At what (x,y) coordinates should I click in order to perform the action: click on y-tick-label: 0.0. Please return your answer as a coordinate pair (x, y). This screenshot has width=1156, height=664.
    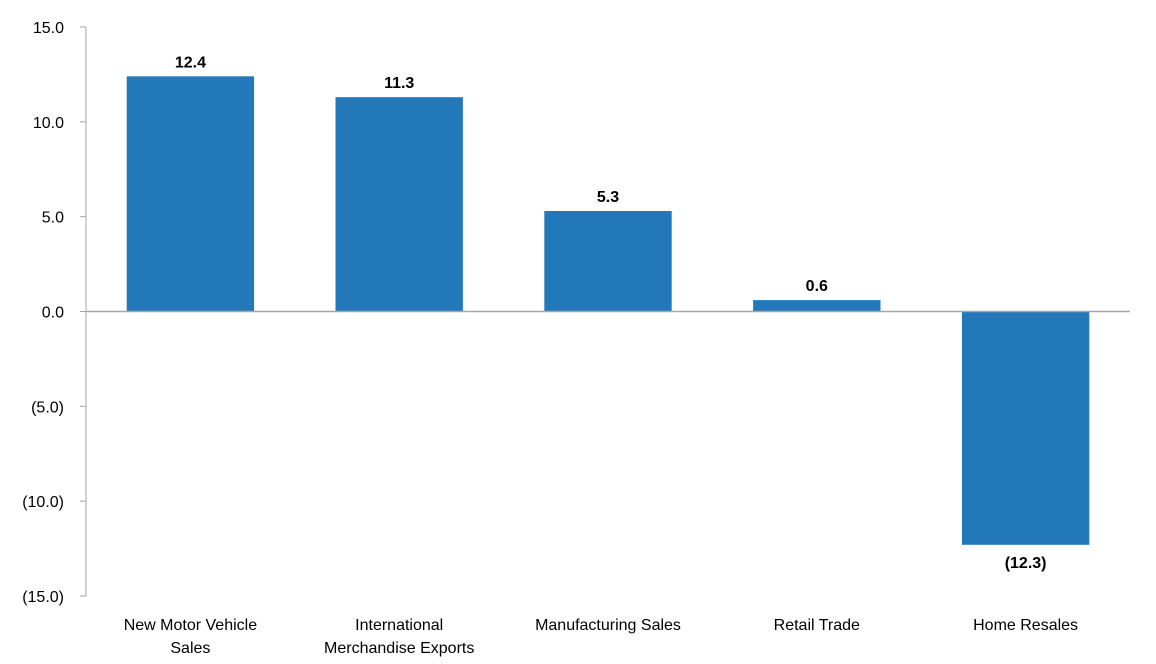
    Looking at the image, I should click on (53, 313).